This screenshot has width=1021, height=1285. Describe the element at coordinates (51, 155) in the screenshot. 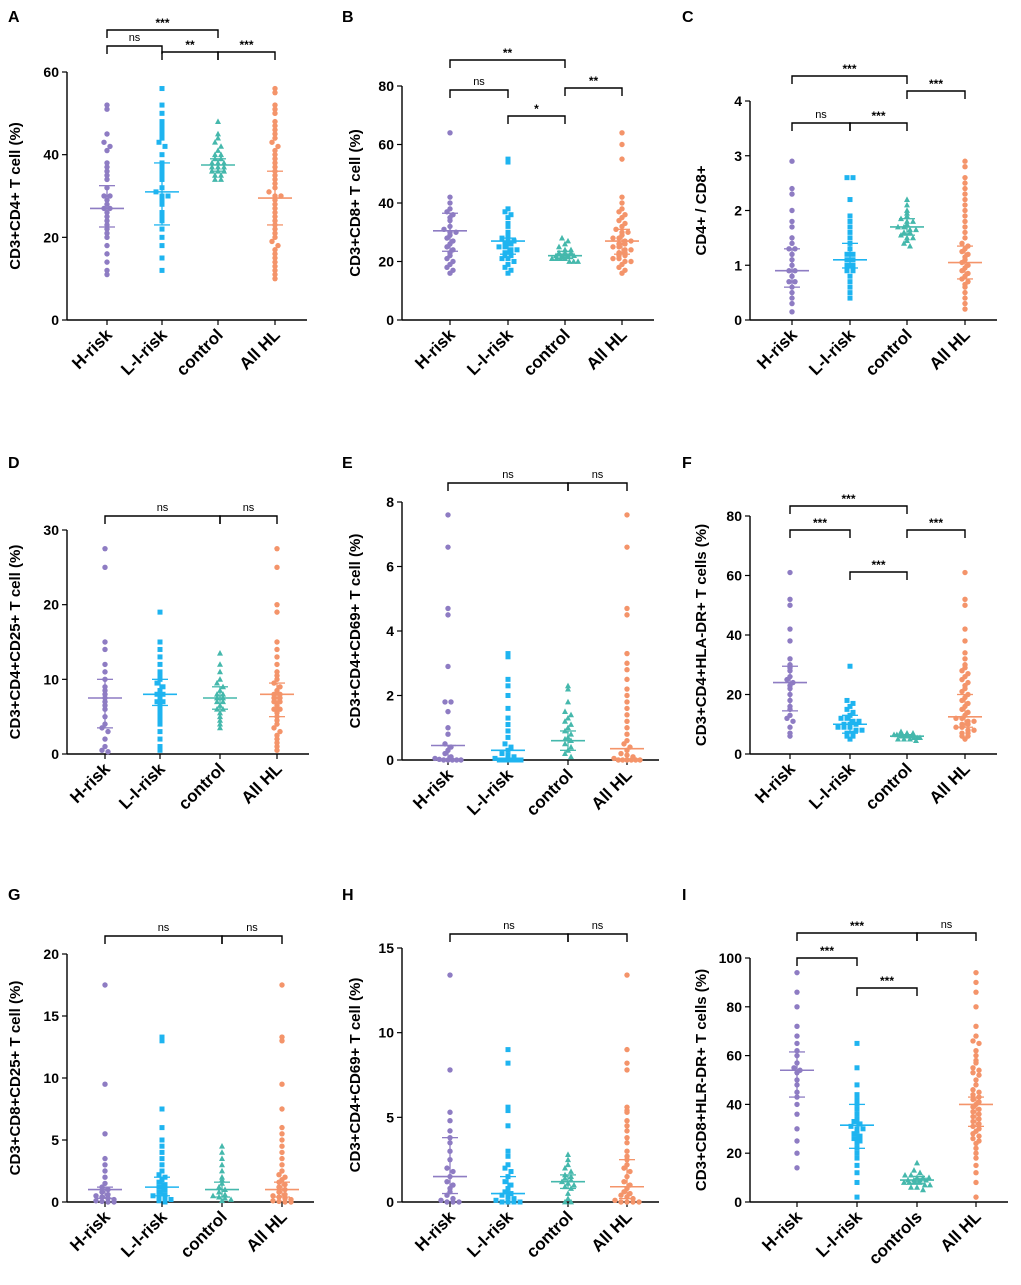

I see `y-tick-label: 40` at that location.